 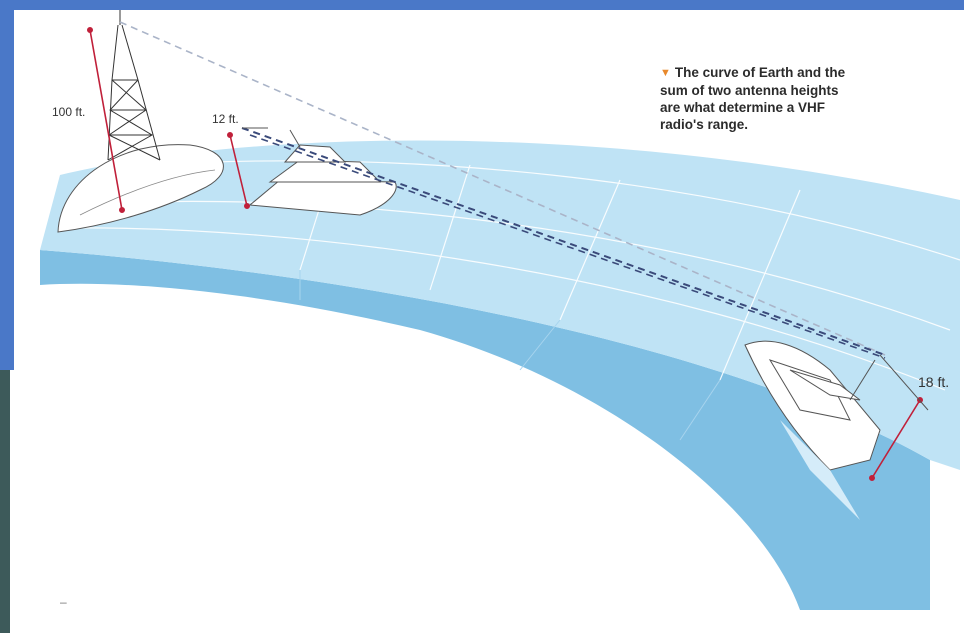 What do you see at coordinates (482, 5) in the screenshot?
I see `frame-top-strip` at bounding box center [482, 5].